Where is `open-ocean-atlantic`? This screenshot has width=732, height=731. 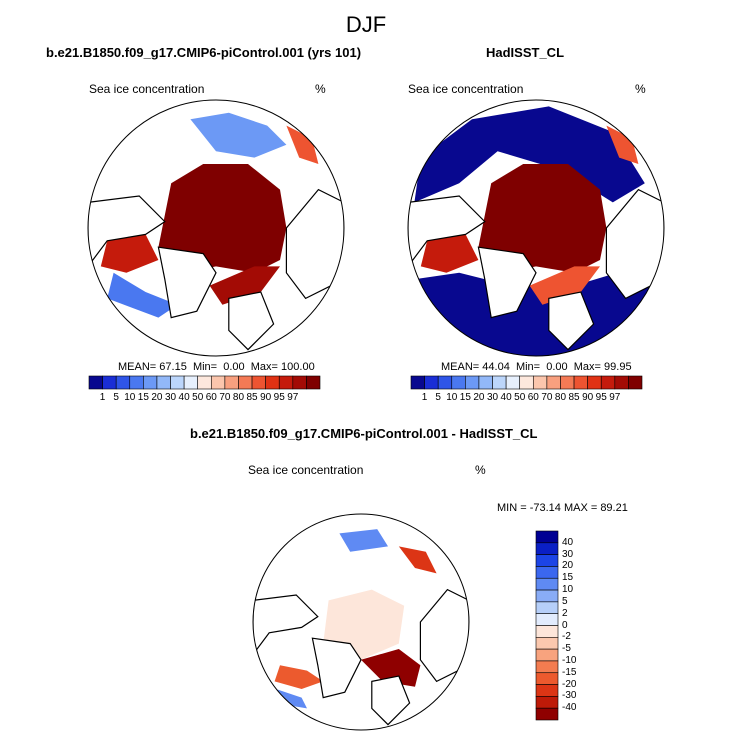 open-ocean-atlantic is located at coordinates (533, 311).